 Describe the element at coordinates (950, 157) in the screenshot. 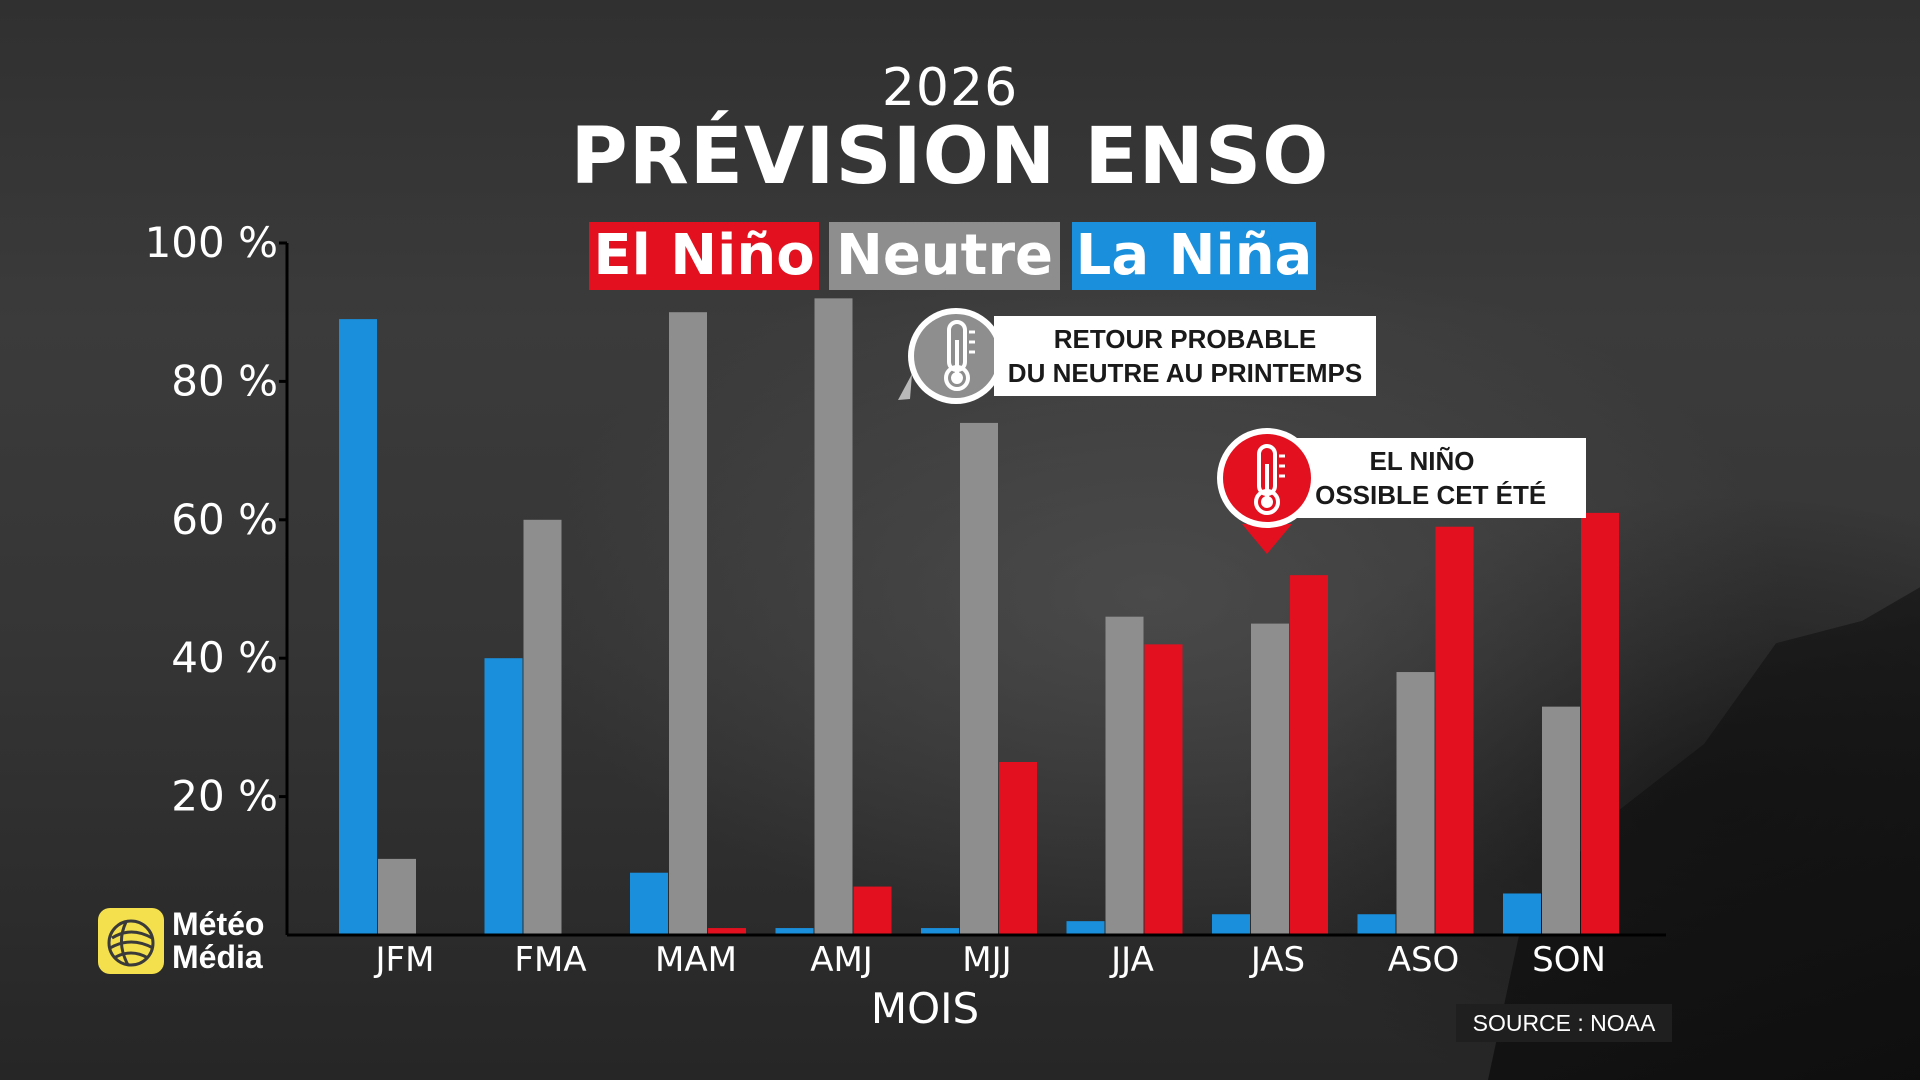

I see `chart-title: PRÉVISION ENSO` at that location.